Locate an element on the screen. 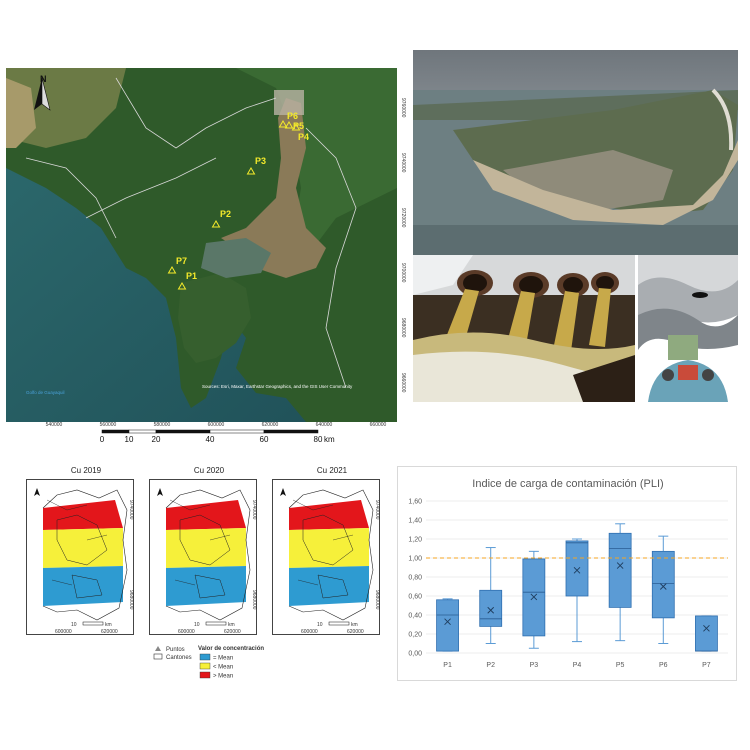  y-tick-label: 0,00 is located at coordinates (415, 654).